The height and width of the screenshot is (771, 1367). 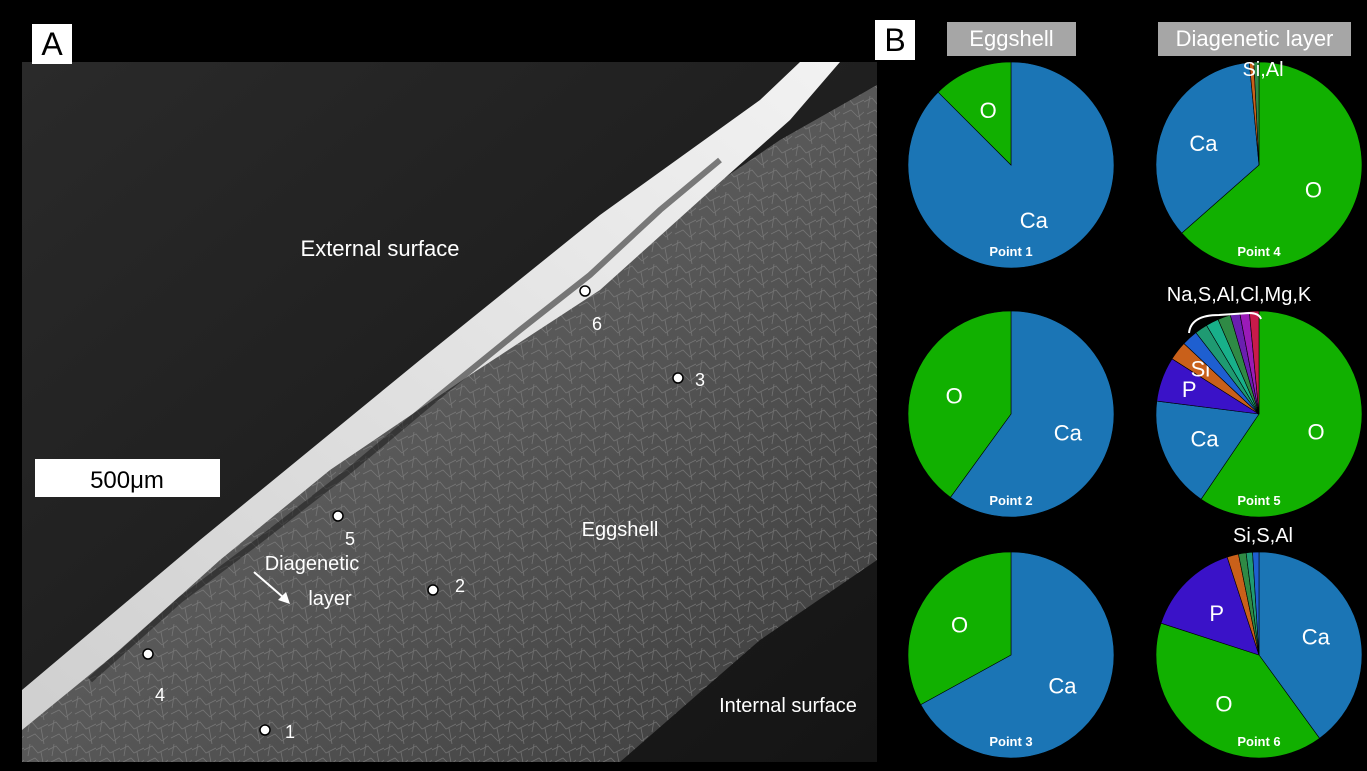 I want to click on pie-chart-6: Ca O P Point 6 Si,S,Al, so click(x=1259, y=642).